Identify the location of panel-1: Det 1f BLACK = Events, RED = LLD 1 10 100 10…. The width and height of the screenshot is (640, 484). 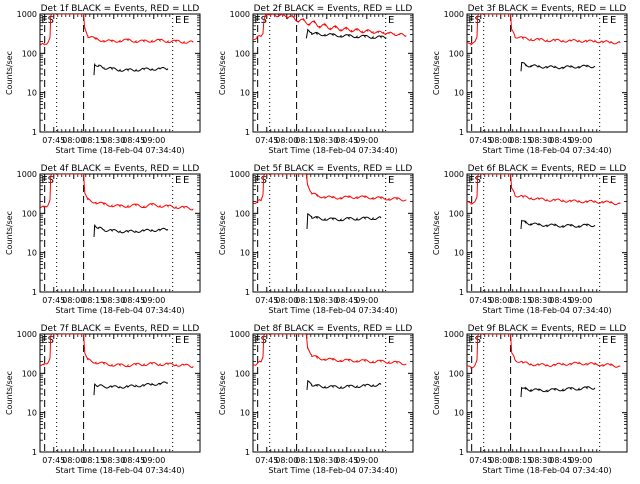
(103, 79).